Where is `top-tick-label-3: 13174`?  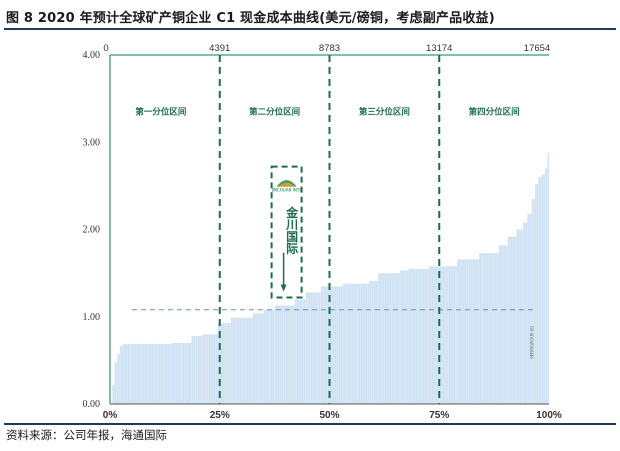
top-tick-label-3: 13174 is located at coordinates (439, 48).